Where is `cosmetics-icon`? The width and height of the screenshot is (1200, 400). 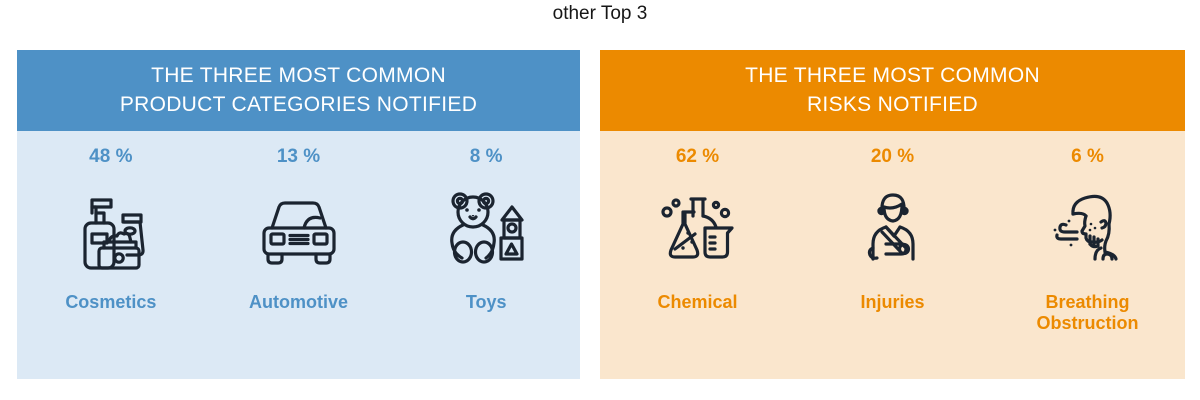
cosmetics-icon is located at coordinates (111, 231).